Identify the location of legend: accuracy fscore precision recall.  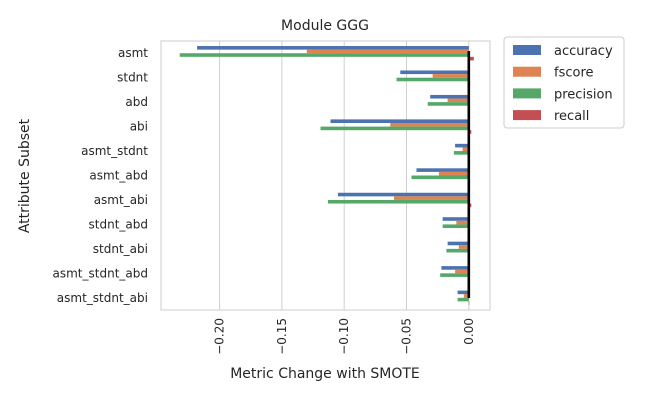
(564, 82).